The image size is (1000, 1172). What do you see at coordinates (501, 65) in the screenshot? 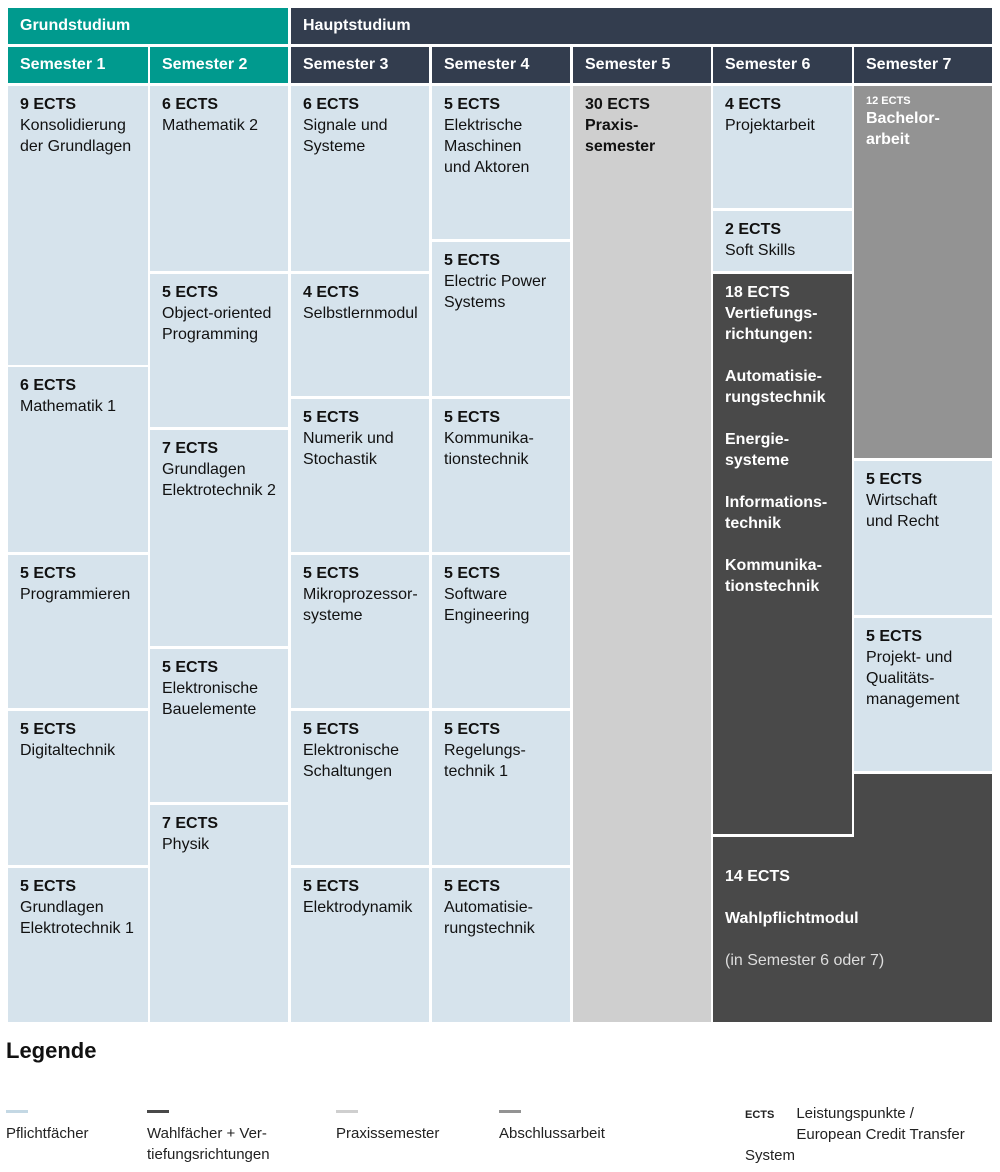
I see `semester-header-4: Semester 4` at bounding box center [501, 65].